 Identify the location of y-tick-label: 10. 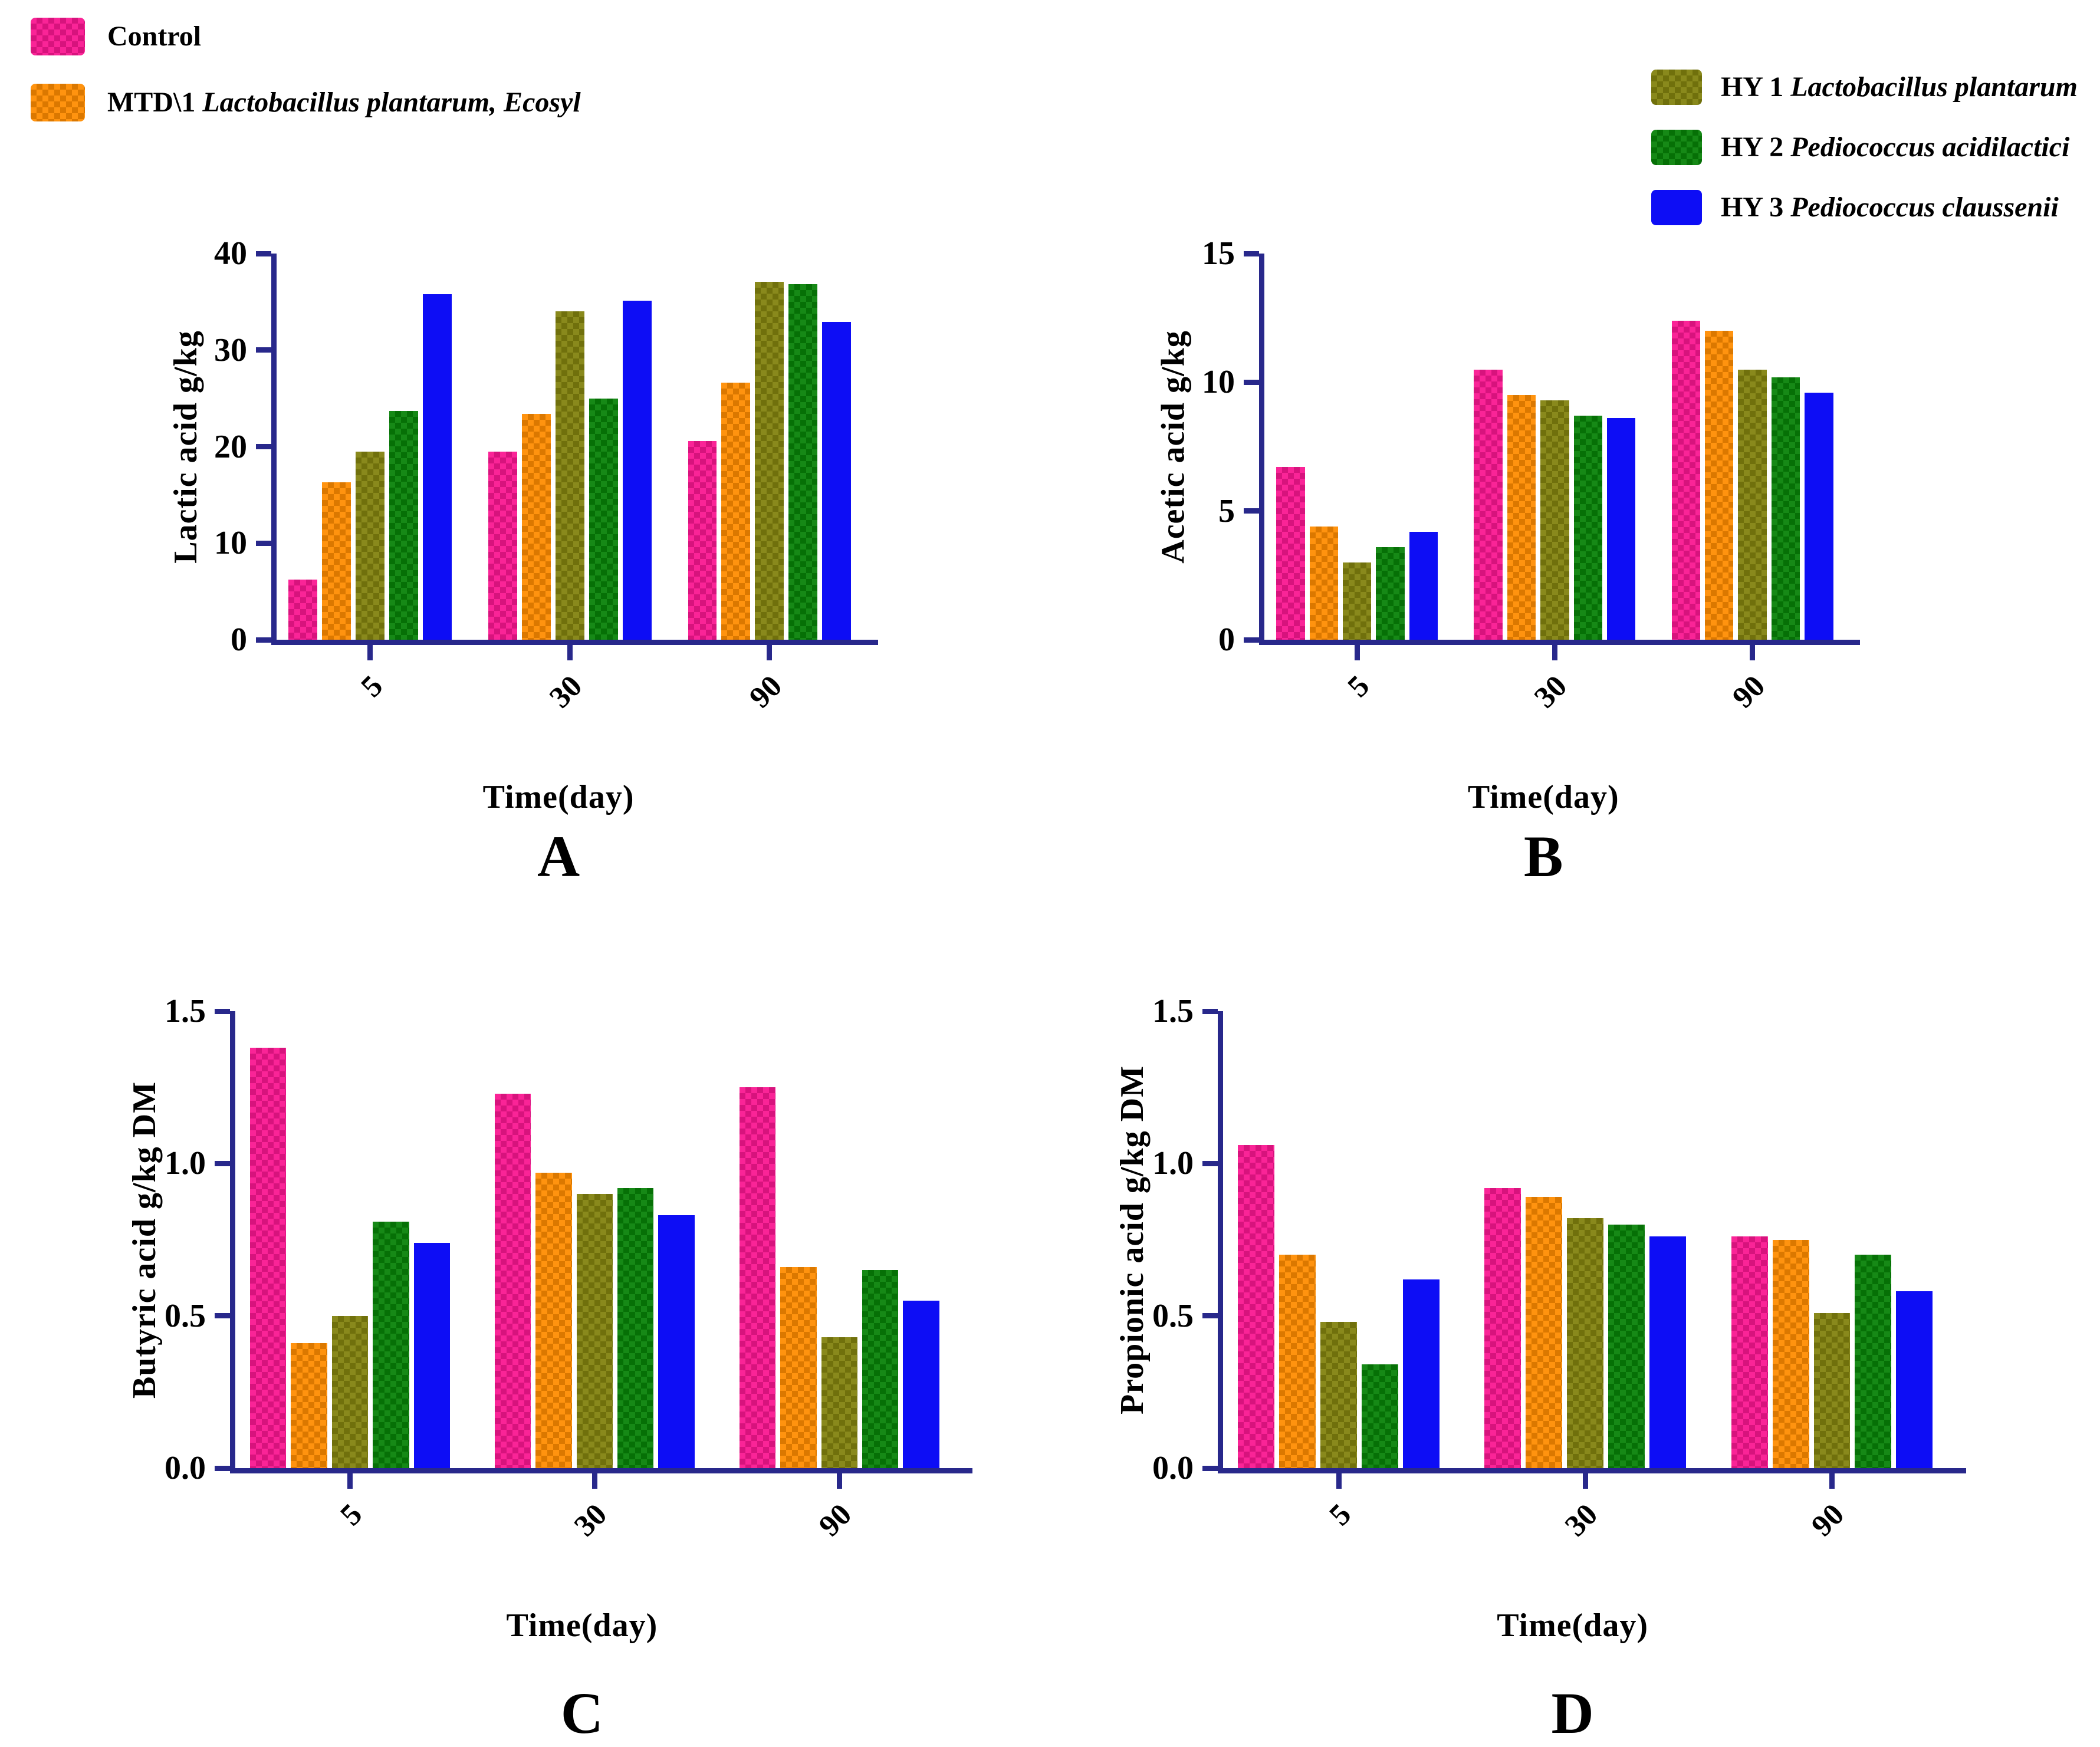
(230, 543).